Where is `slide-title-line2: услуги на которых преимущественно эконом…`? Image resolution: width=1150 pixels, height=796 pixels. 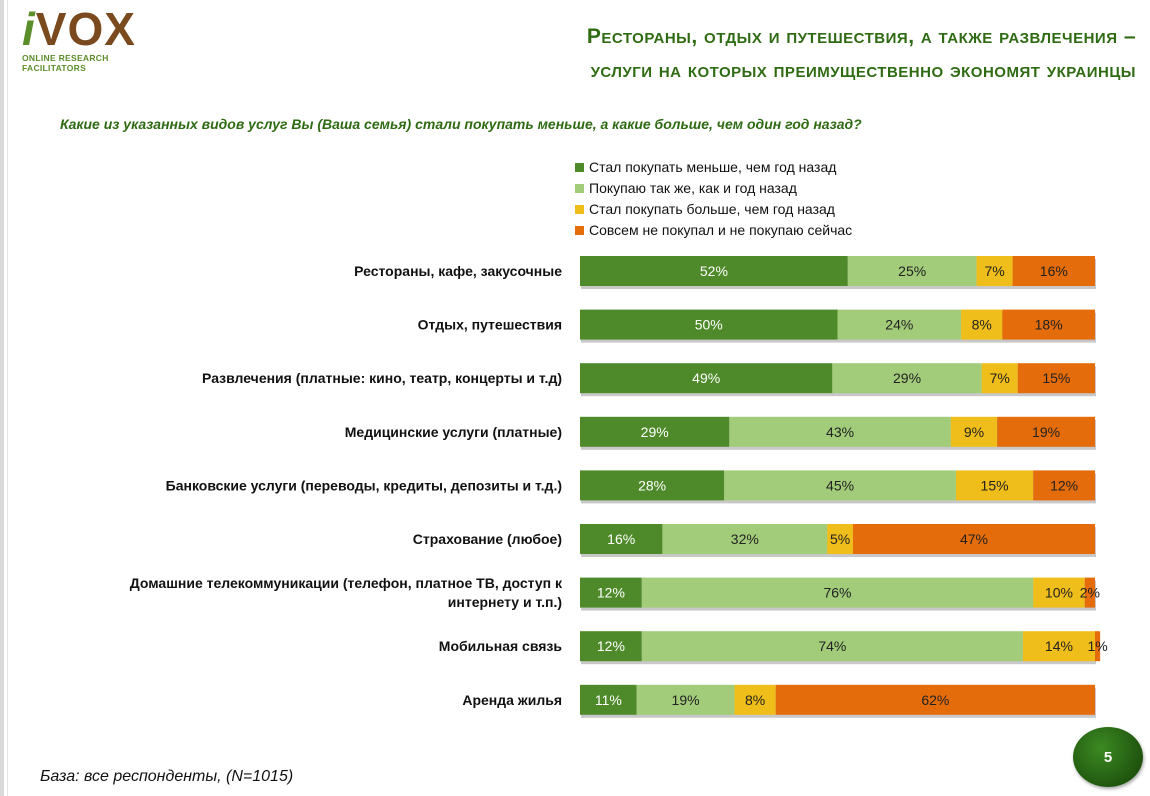
slide-title-line2: услуги на которых преимущественно эконом… is located at coordinates (863, 70).